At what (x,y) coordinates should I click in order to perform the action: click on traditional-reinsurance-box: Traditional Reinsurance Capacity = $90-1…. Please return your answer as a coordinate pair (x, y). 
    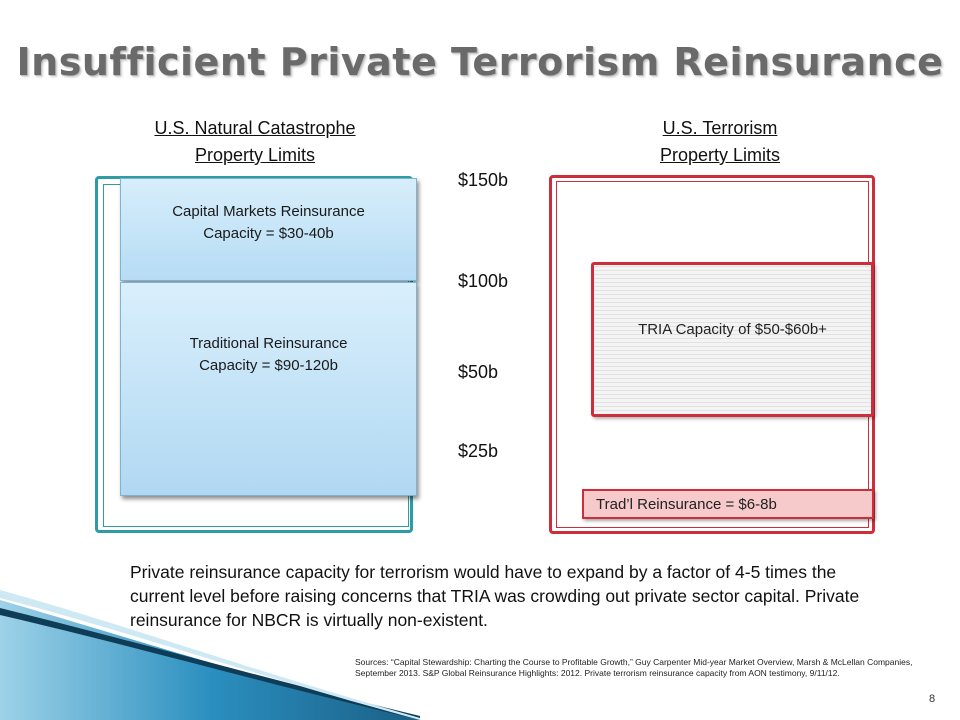
    Looking at the image, I should click on (268, 389).